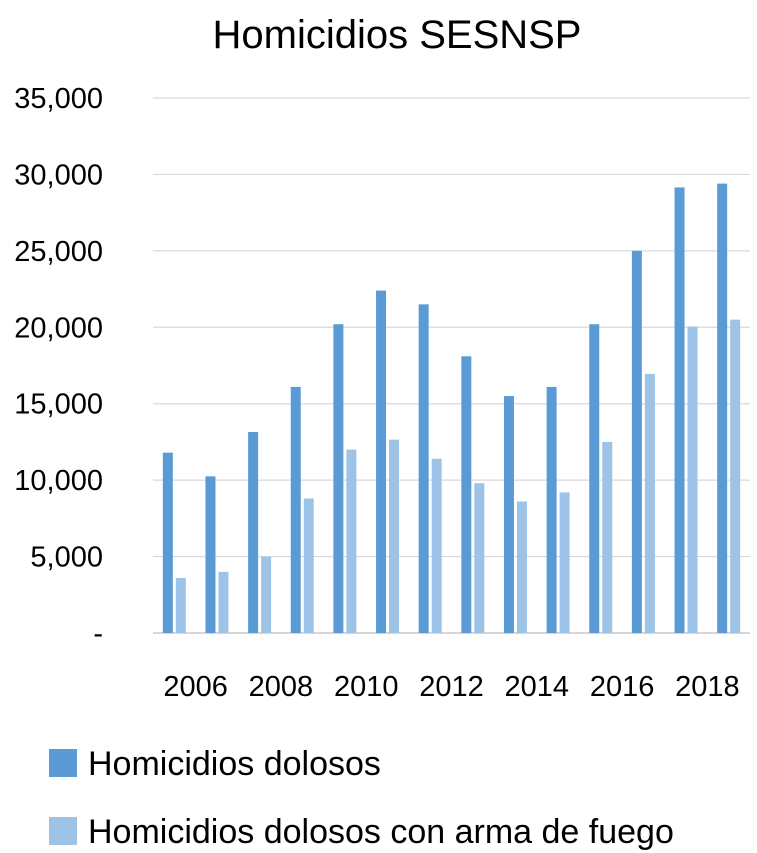 This screenshot has width=757, height=853. What do you see at coordinates (281, 687) in the screenshot?
I see `x-tick-label: 2008` at bounding box center [281, 687].